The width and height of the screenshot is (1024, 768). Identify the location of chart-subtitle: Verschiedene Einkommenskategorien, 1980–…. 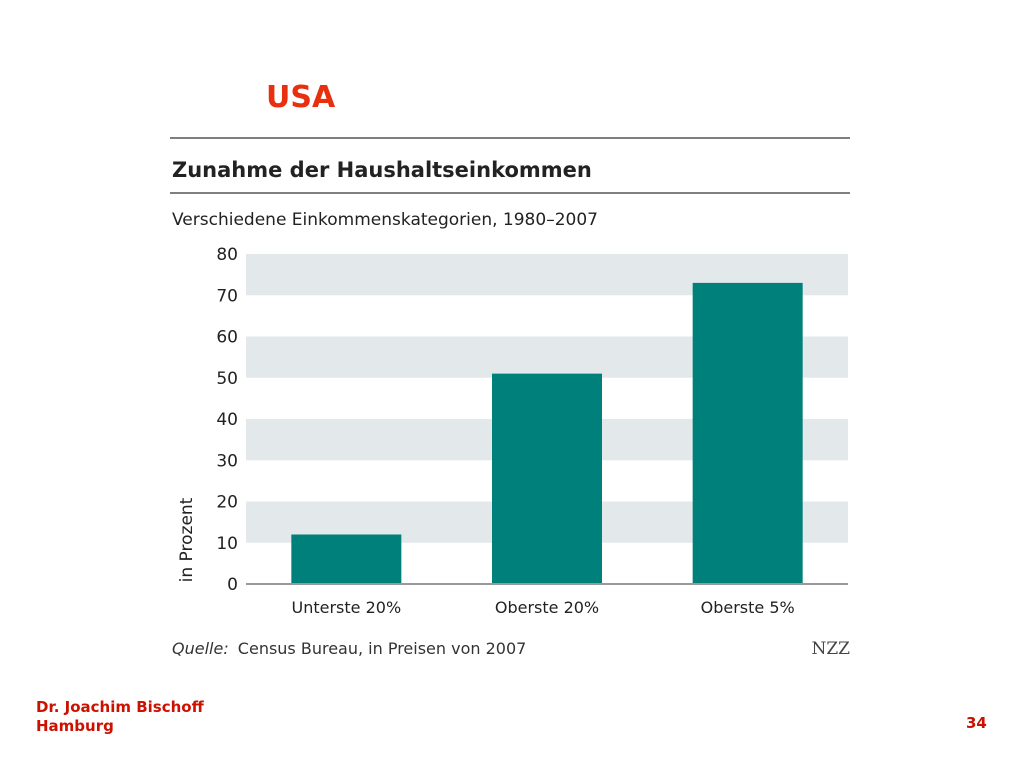
(385, 220).